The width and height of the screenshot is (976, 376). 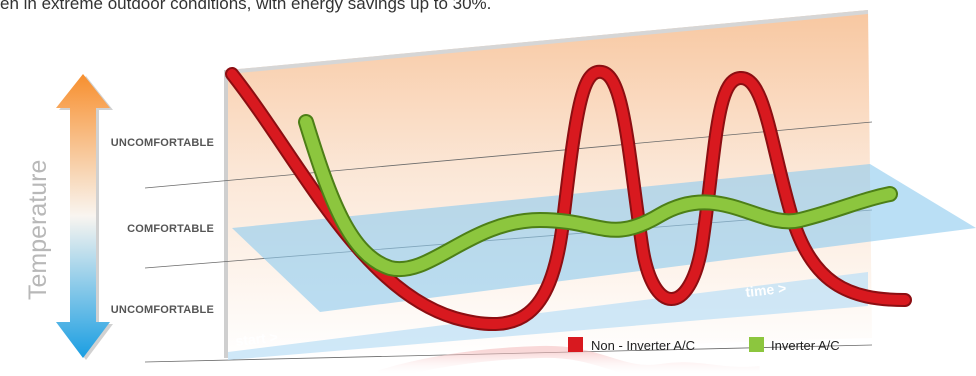 I want to click on legend: Non - Inverter A/C Inverter A/C, so click(x=704, y=345).